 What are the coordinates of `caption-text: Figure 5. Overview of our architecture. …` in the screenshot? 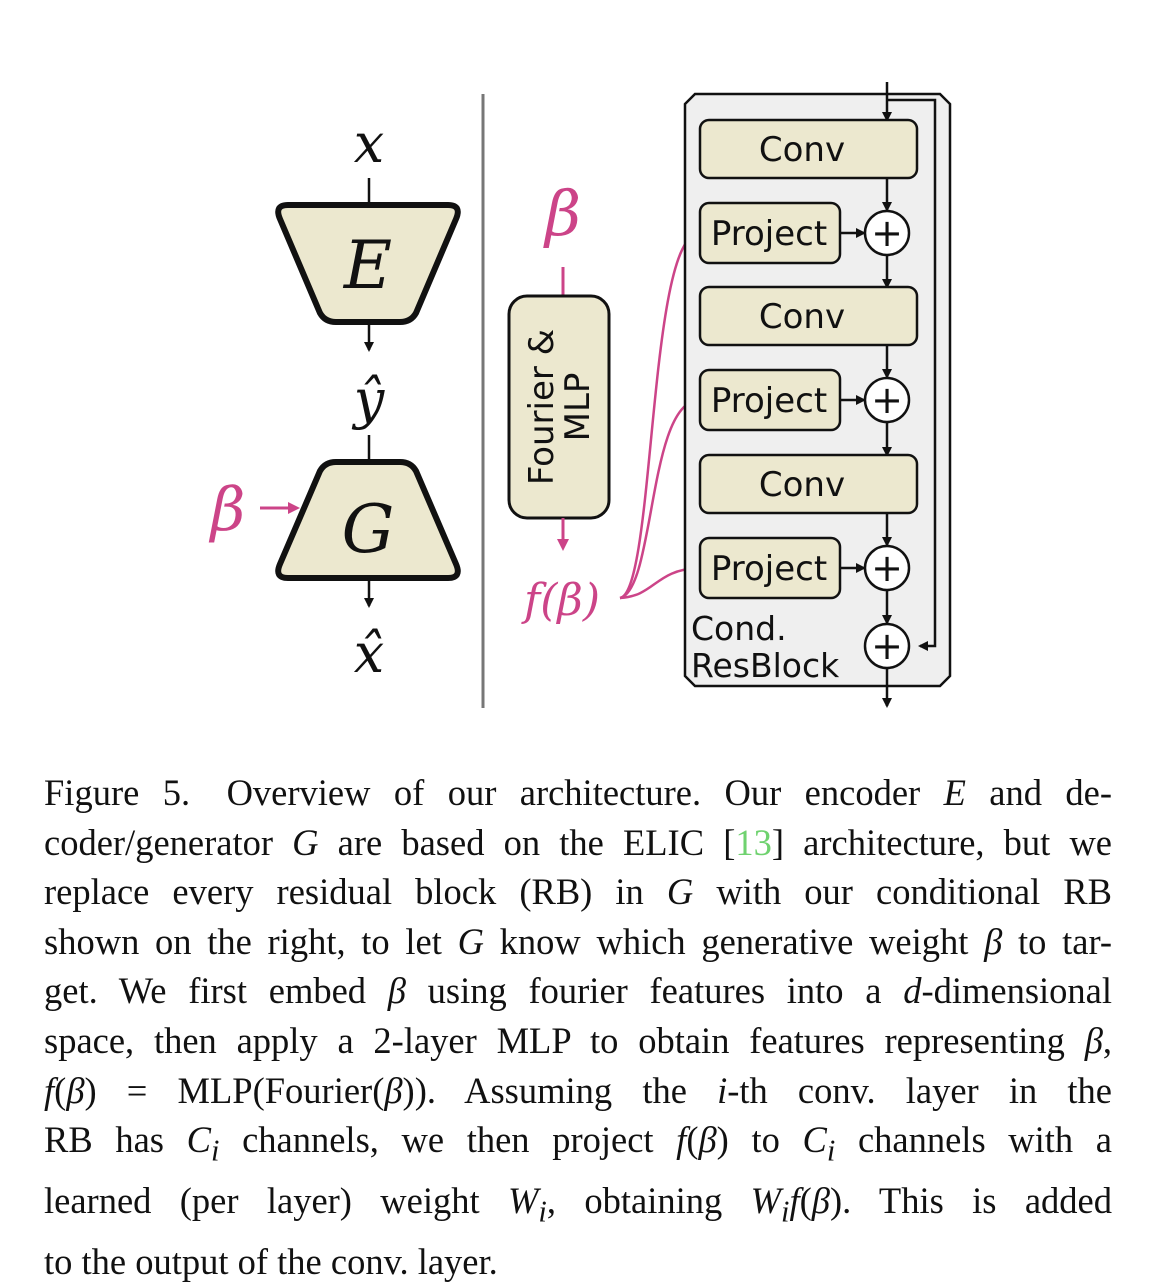 It's located at (494, 792).